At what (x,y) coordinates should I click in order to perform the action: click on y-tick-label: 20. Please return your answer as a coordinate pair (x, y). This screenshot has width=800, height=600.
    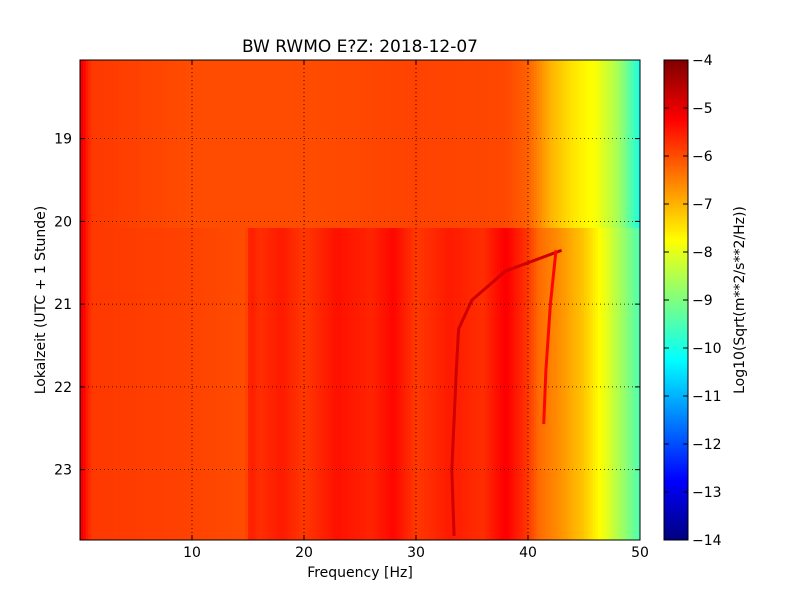
    Looking at the image, I should click on (63, 222).